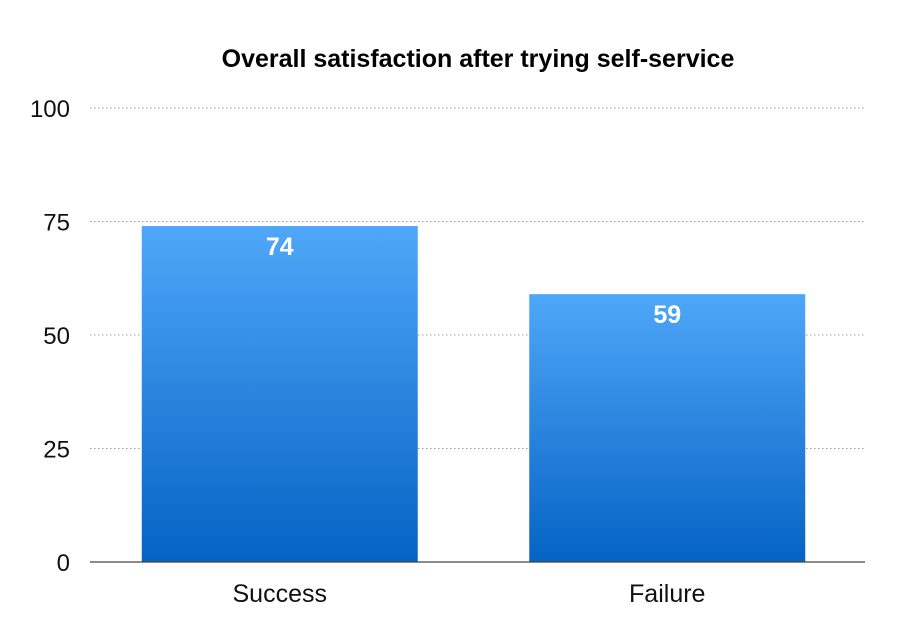 The width and height of the screenshot is (918, 631). I want to click on data-label: 74, so click(280, 247).